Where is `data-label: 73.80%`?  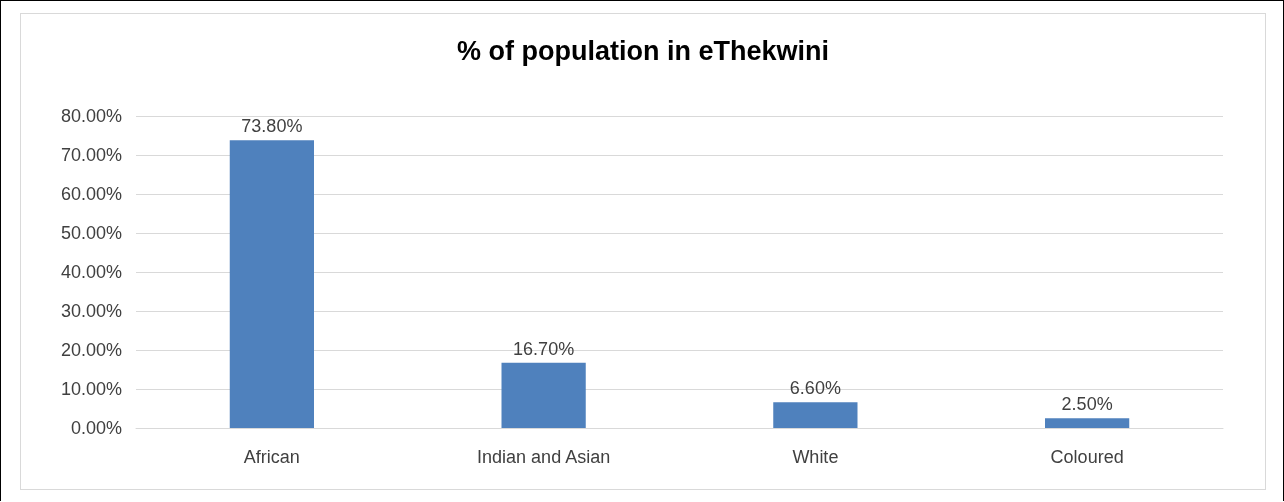
data-label: 73.80% is located at coordinates (272, 126).